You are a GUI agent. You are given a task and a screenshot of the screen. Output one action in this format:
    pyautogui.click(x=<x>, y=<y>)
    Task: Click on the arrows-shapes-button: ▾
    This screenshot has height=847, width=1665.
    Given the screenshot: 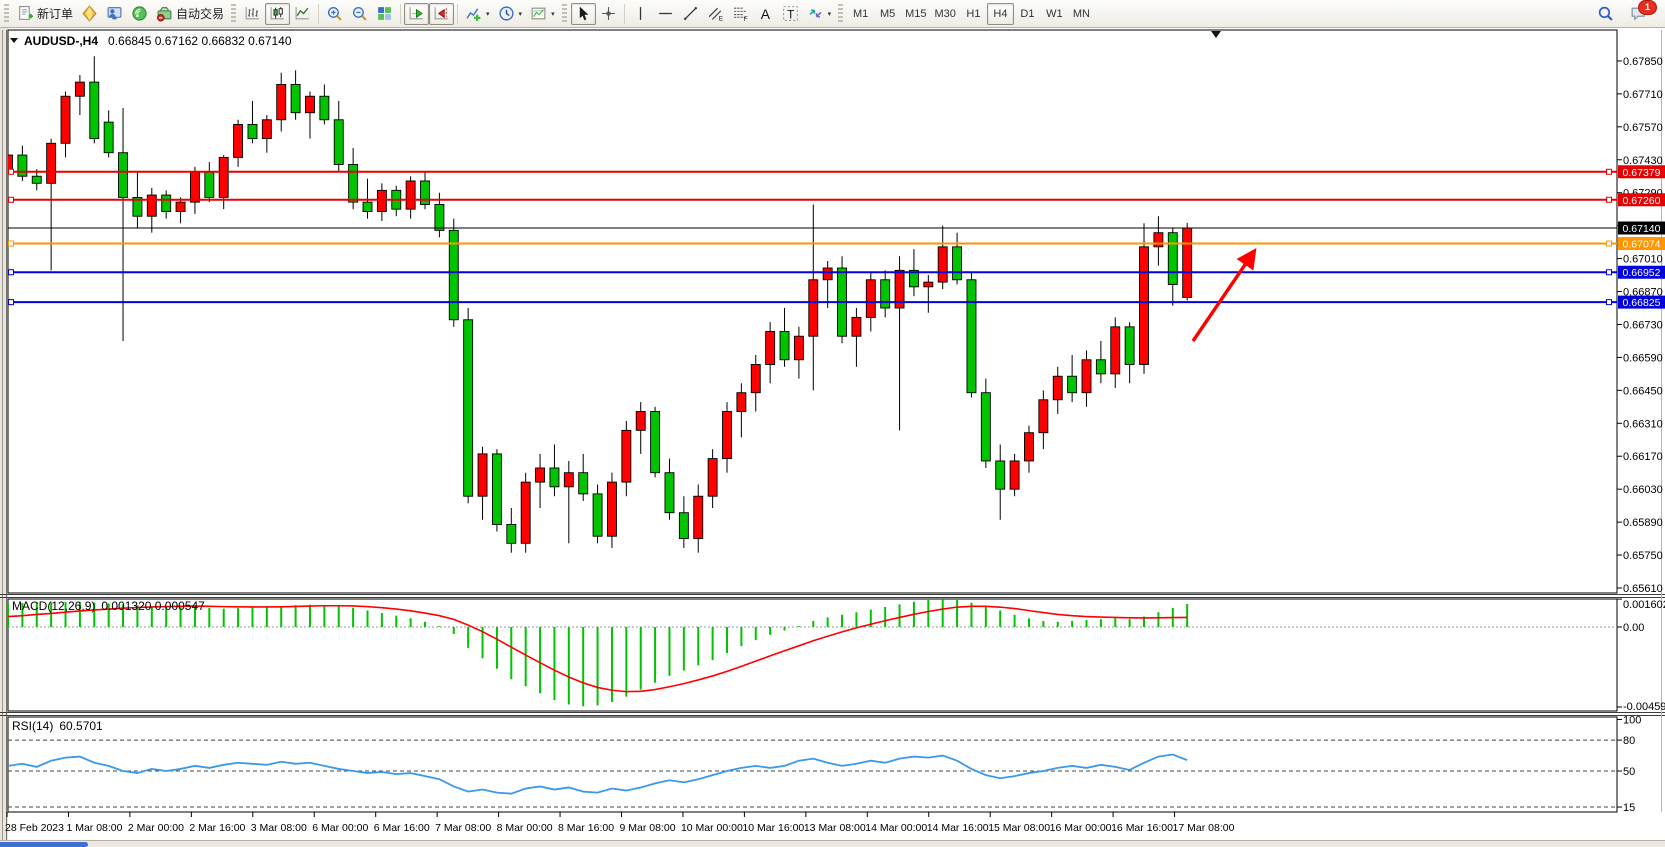 What is the action you would take?
    pyautogui.click(x=819, y=14)
    